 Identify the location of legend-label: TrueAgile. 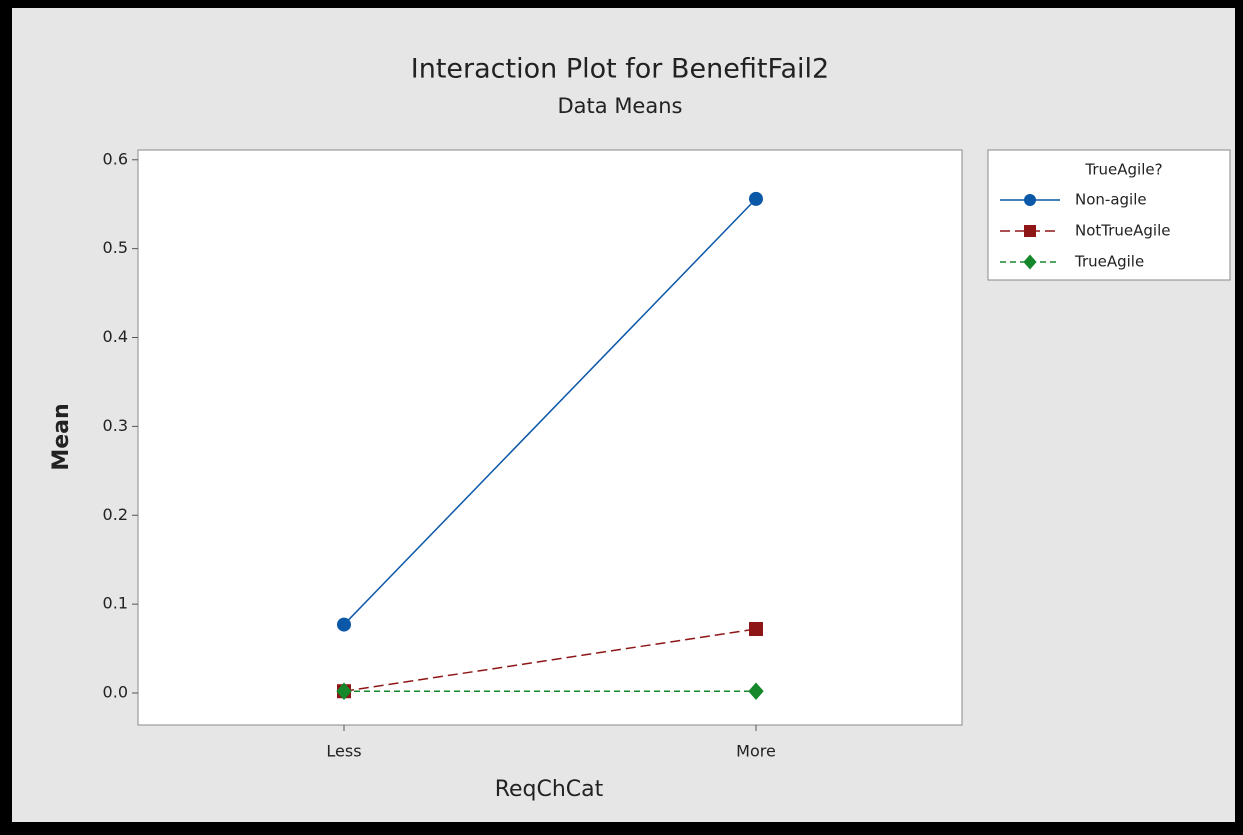
(1109, 262).